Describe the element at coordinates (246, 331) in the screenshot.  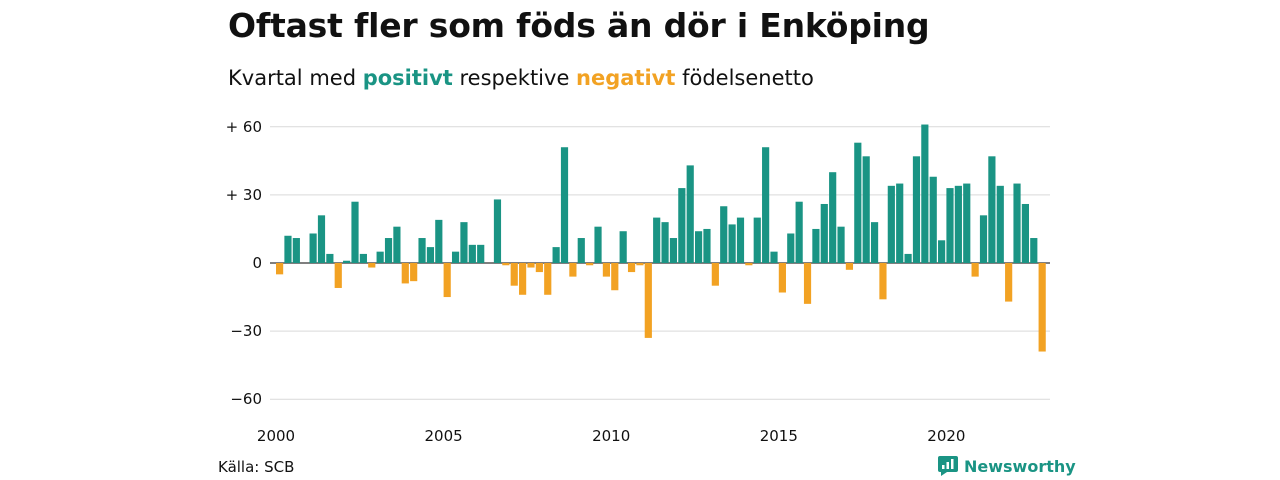
I see `y-tick-label: −30` at that location.